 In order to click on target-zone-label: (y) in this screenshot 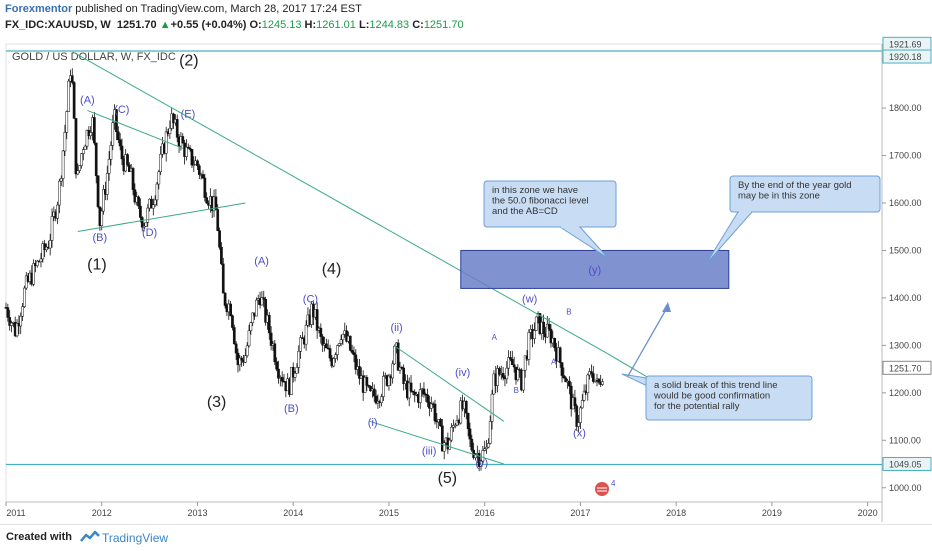, I will do `click(594, 270)`.